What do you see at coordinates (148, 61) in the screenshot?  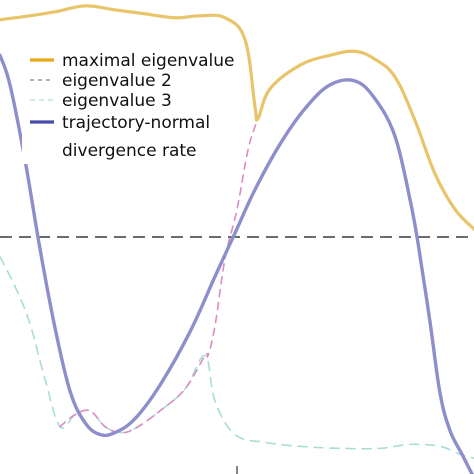 I see `legend-label-1: maximal eigenvalue` at bounding box center [148, 61].